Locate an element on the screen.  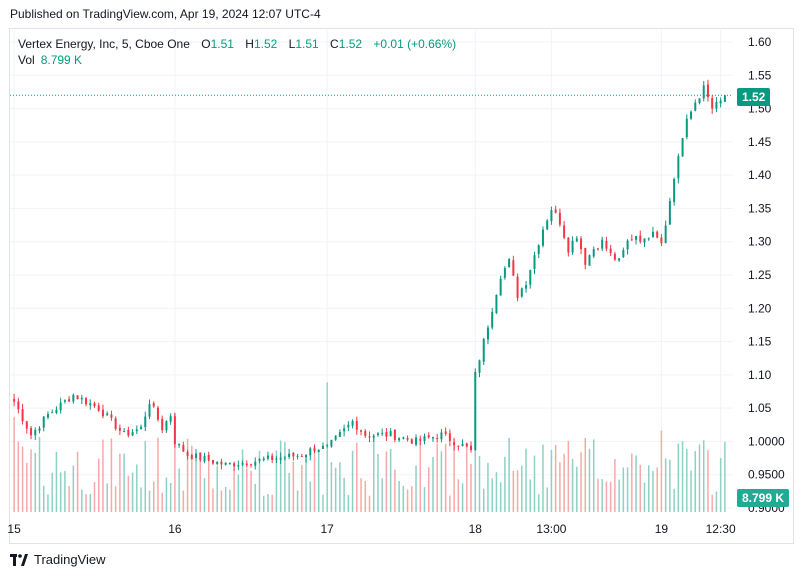
price-tick-label: 1.40 is located at coordinates (760, 175).